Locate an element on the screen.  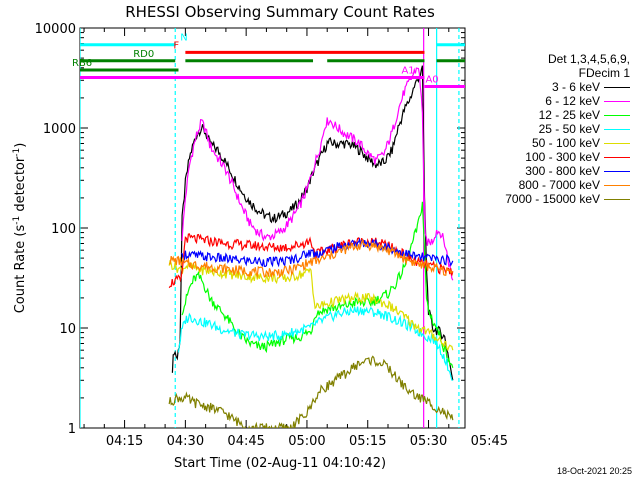
legend-entry: 300 - 800 keV is located at coordinates (554, 171).